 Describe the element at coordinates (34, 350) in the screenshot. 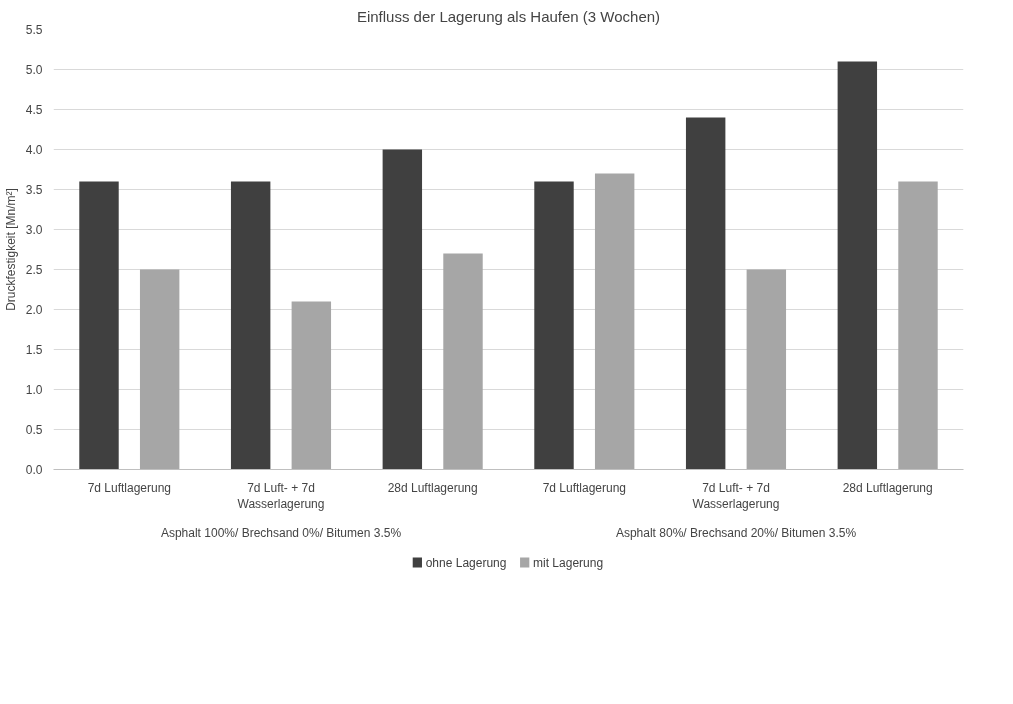

I see `y-tick-label: 1.5` at that location.